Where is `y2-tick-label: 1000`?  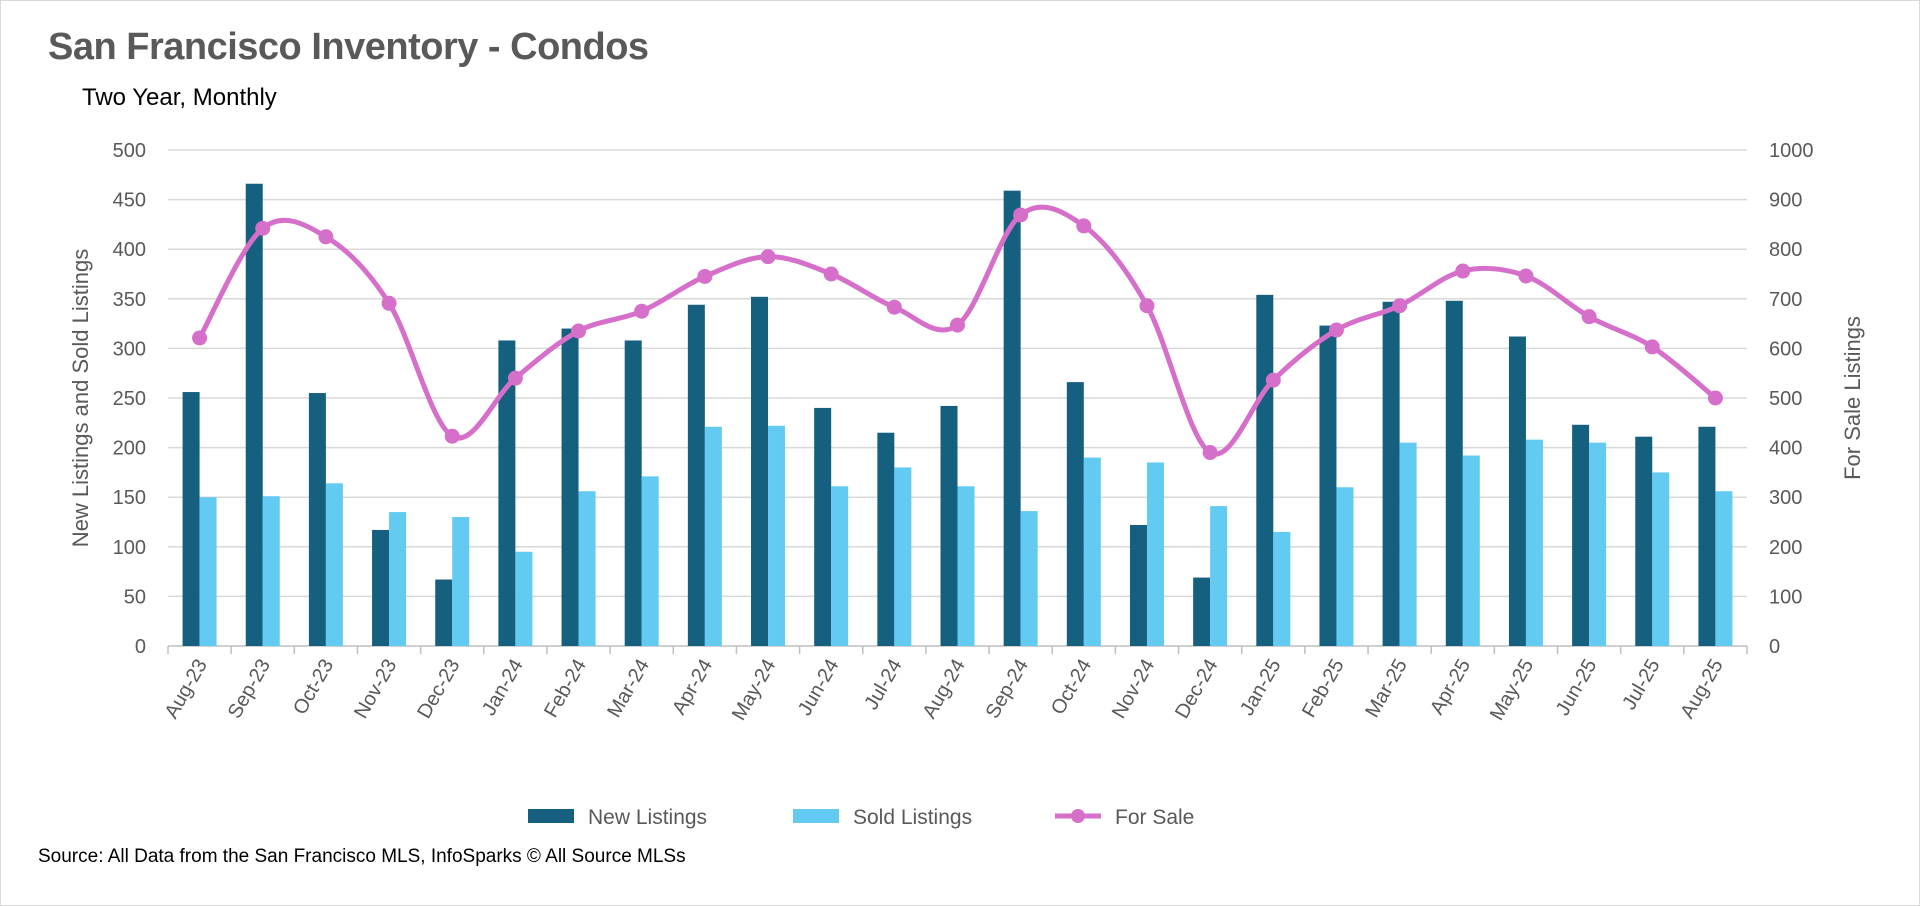 y2-tick-label: 1000 is located at coordinates (1791, 151).